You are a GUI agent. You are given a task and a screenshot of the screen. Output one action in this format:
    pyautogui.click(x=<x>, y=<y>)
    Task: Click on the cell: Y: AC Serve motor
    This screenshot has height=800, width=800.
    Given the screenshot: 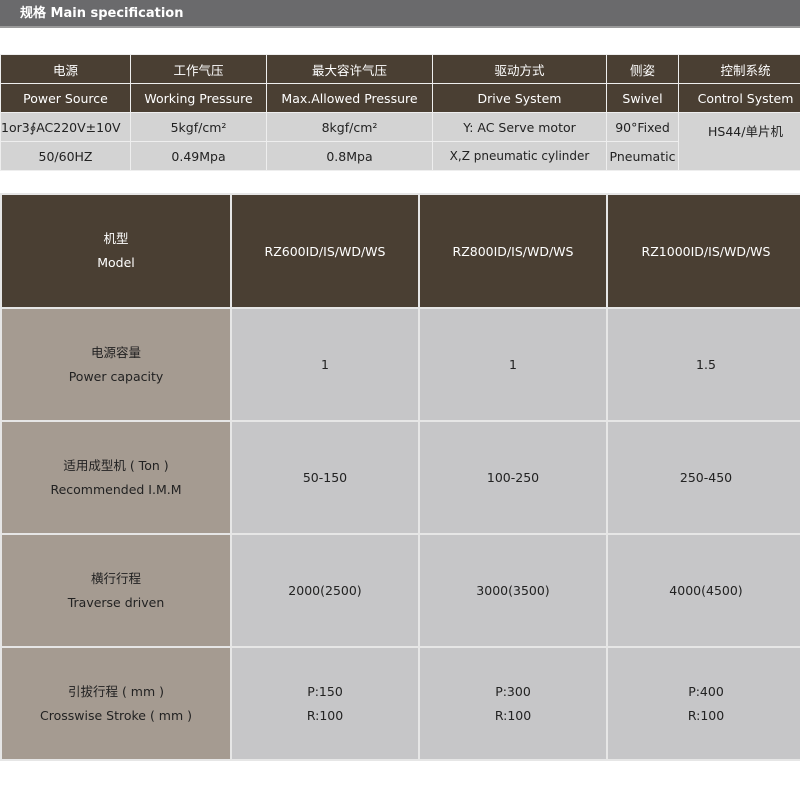 What is the action you would take?
    pyautogui.click(x=519, y=127)
    